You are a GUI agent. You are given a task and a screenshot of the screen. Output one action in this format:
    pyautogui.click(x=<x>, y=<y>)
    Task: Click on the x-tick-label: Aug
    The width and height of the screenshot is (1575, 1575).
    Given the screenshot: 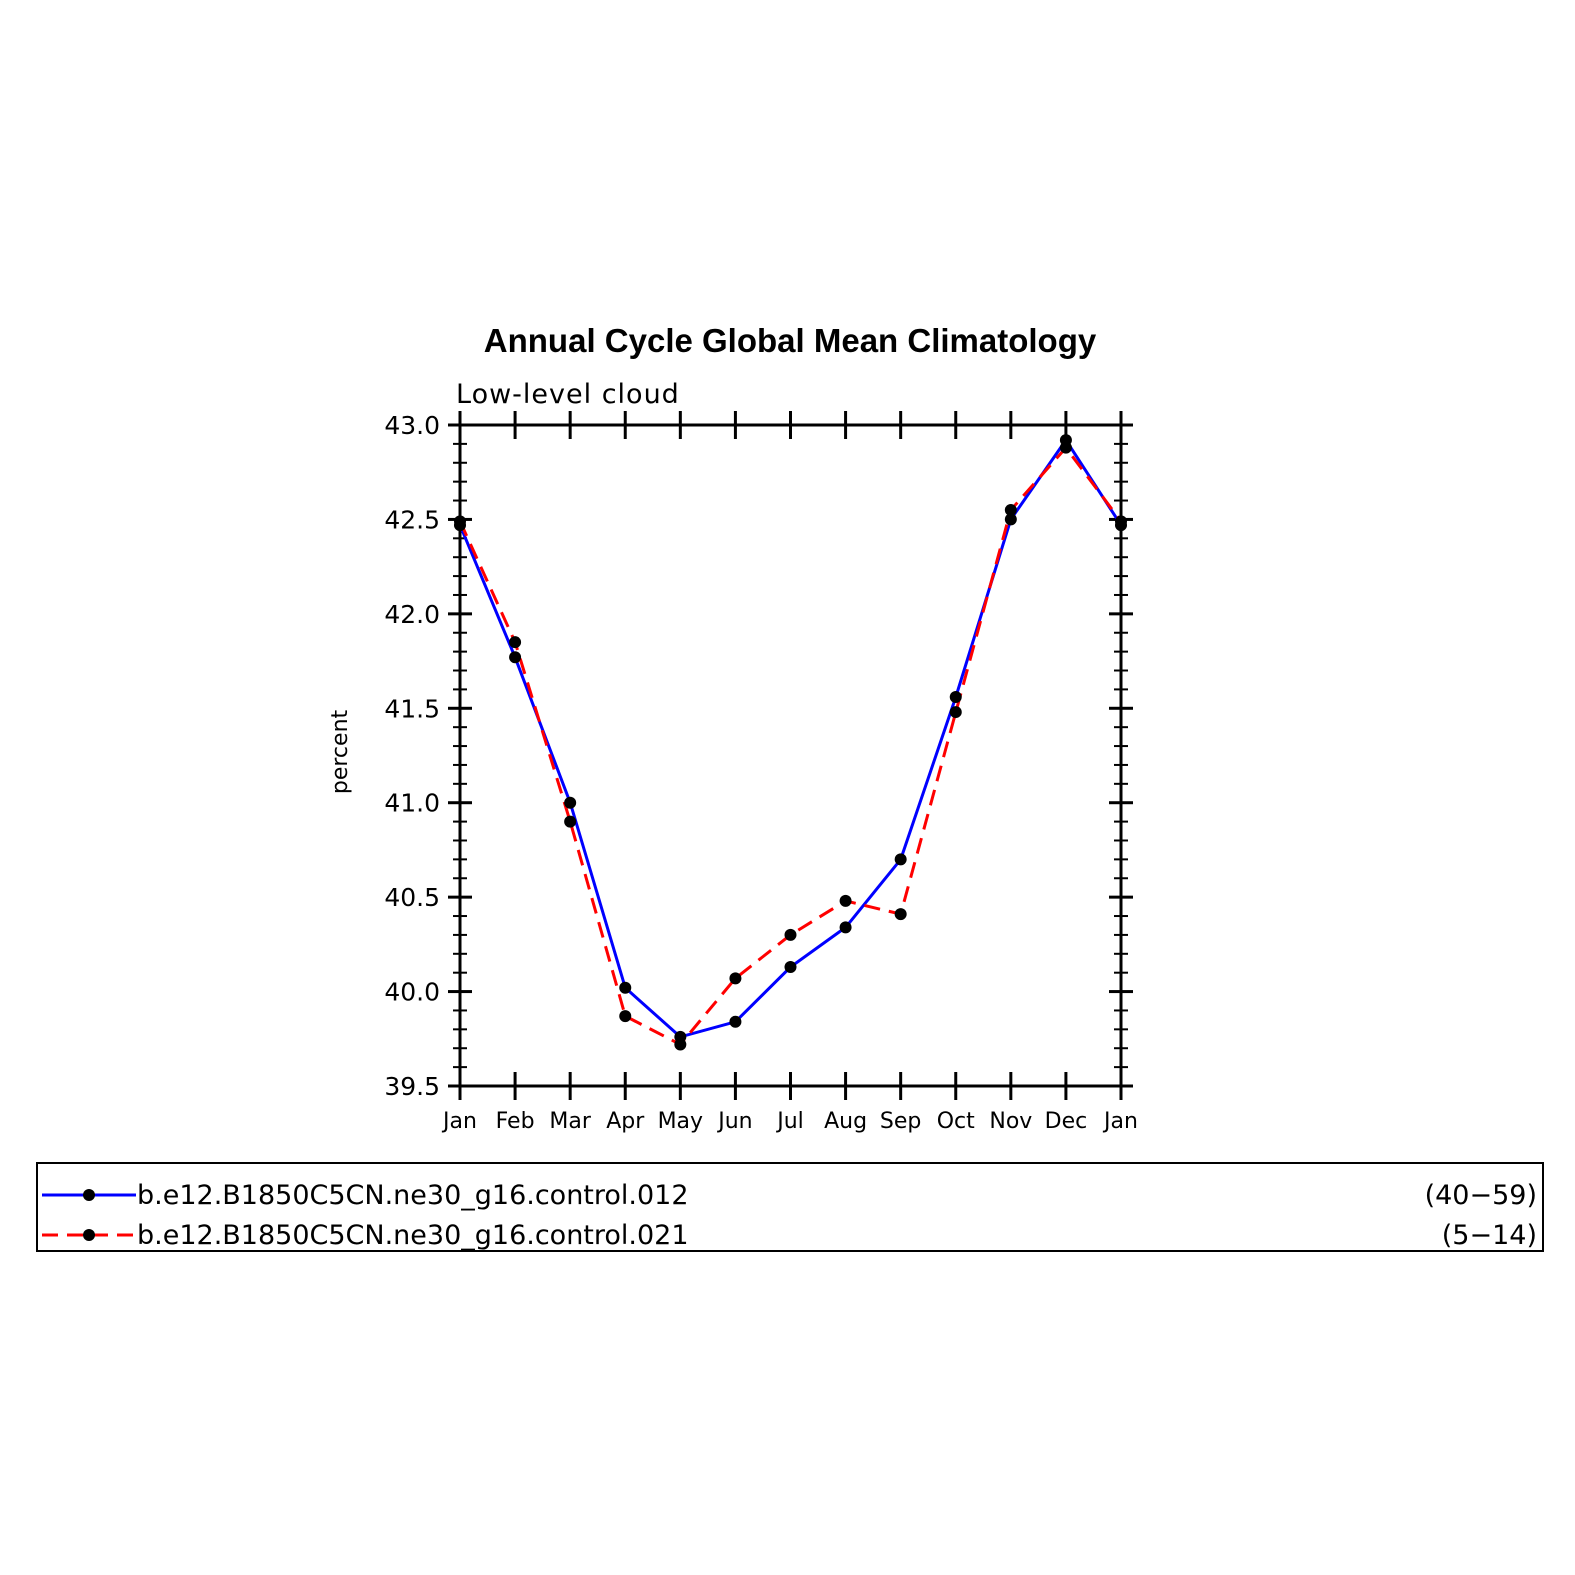 What is the action you would take?
    pyautogui.click(x=845, y=1121)
    